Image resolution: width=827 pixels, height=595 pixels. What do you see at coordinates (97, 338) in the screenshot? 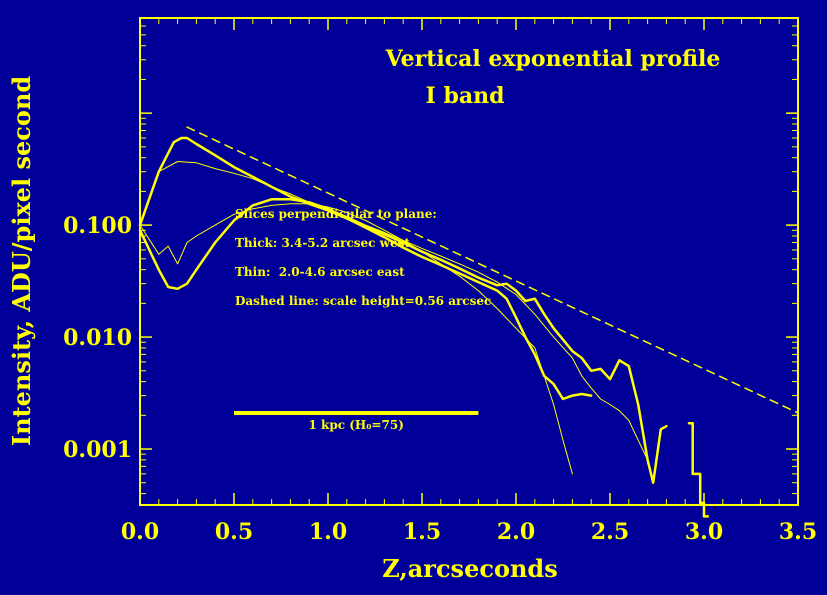
I see `y-tick-label: 0.010` at bounding box center [97, 338].